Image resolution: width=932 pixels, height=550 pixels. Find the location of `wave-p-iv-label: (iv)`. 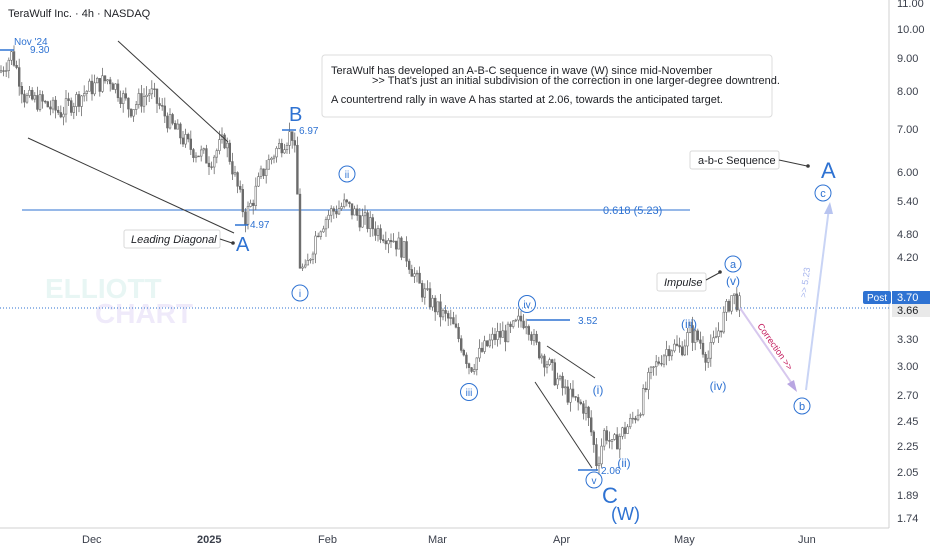

wave-p-iv-label: (iv) is located at coordinates (718, 386).